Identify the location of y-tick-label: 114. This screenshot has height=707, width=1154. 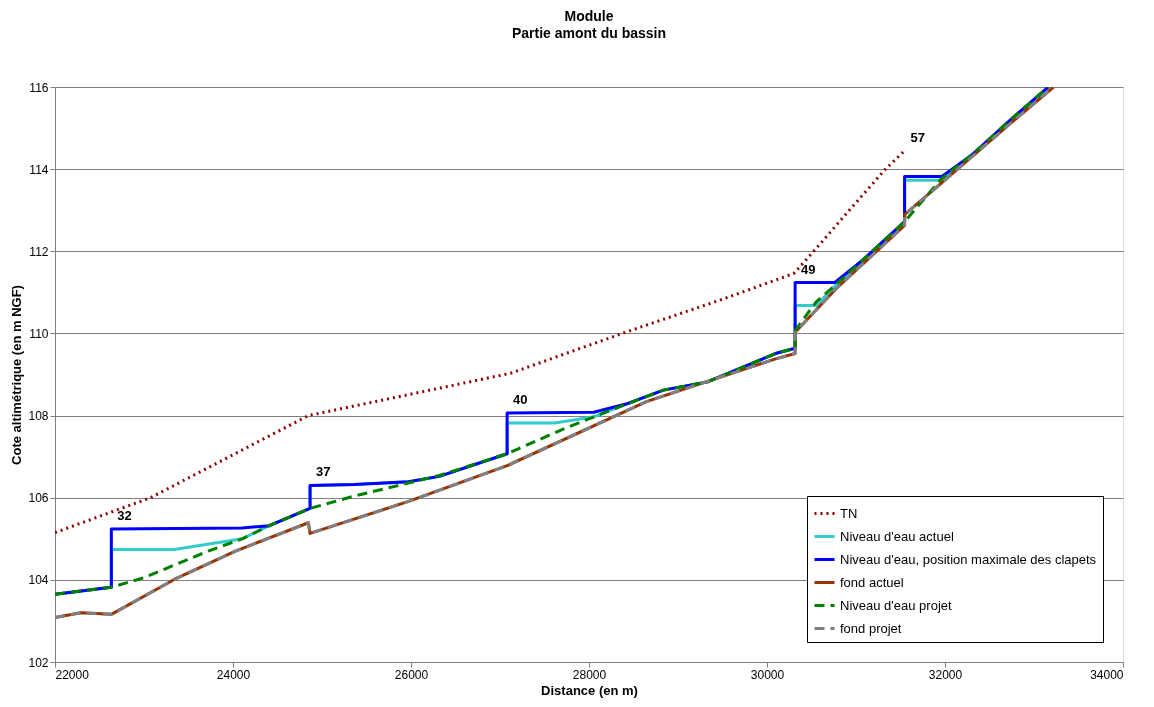
(39, 169).